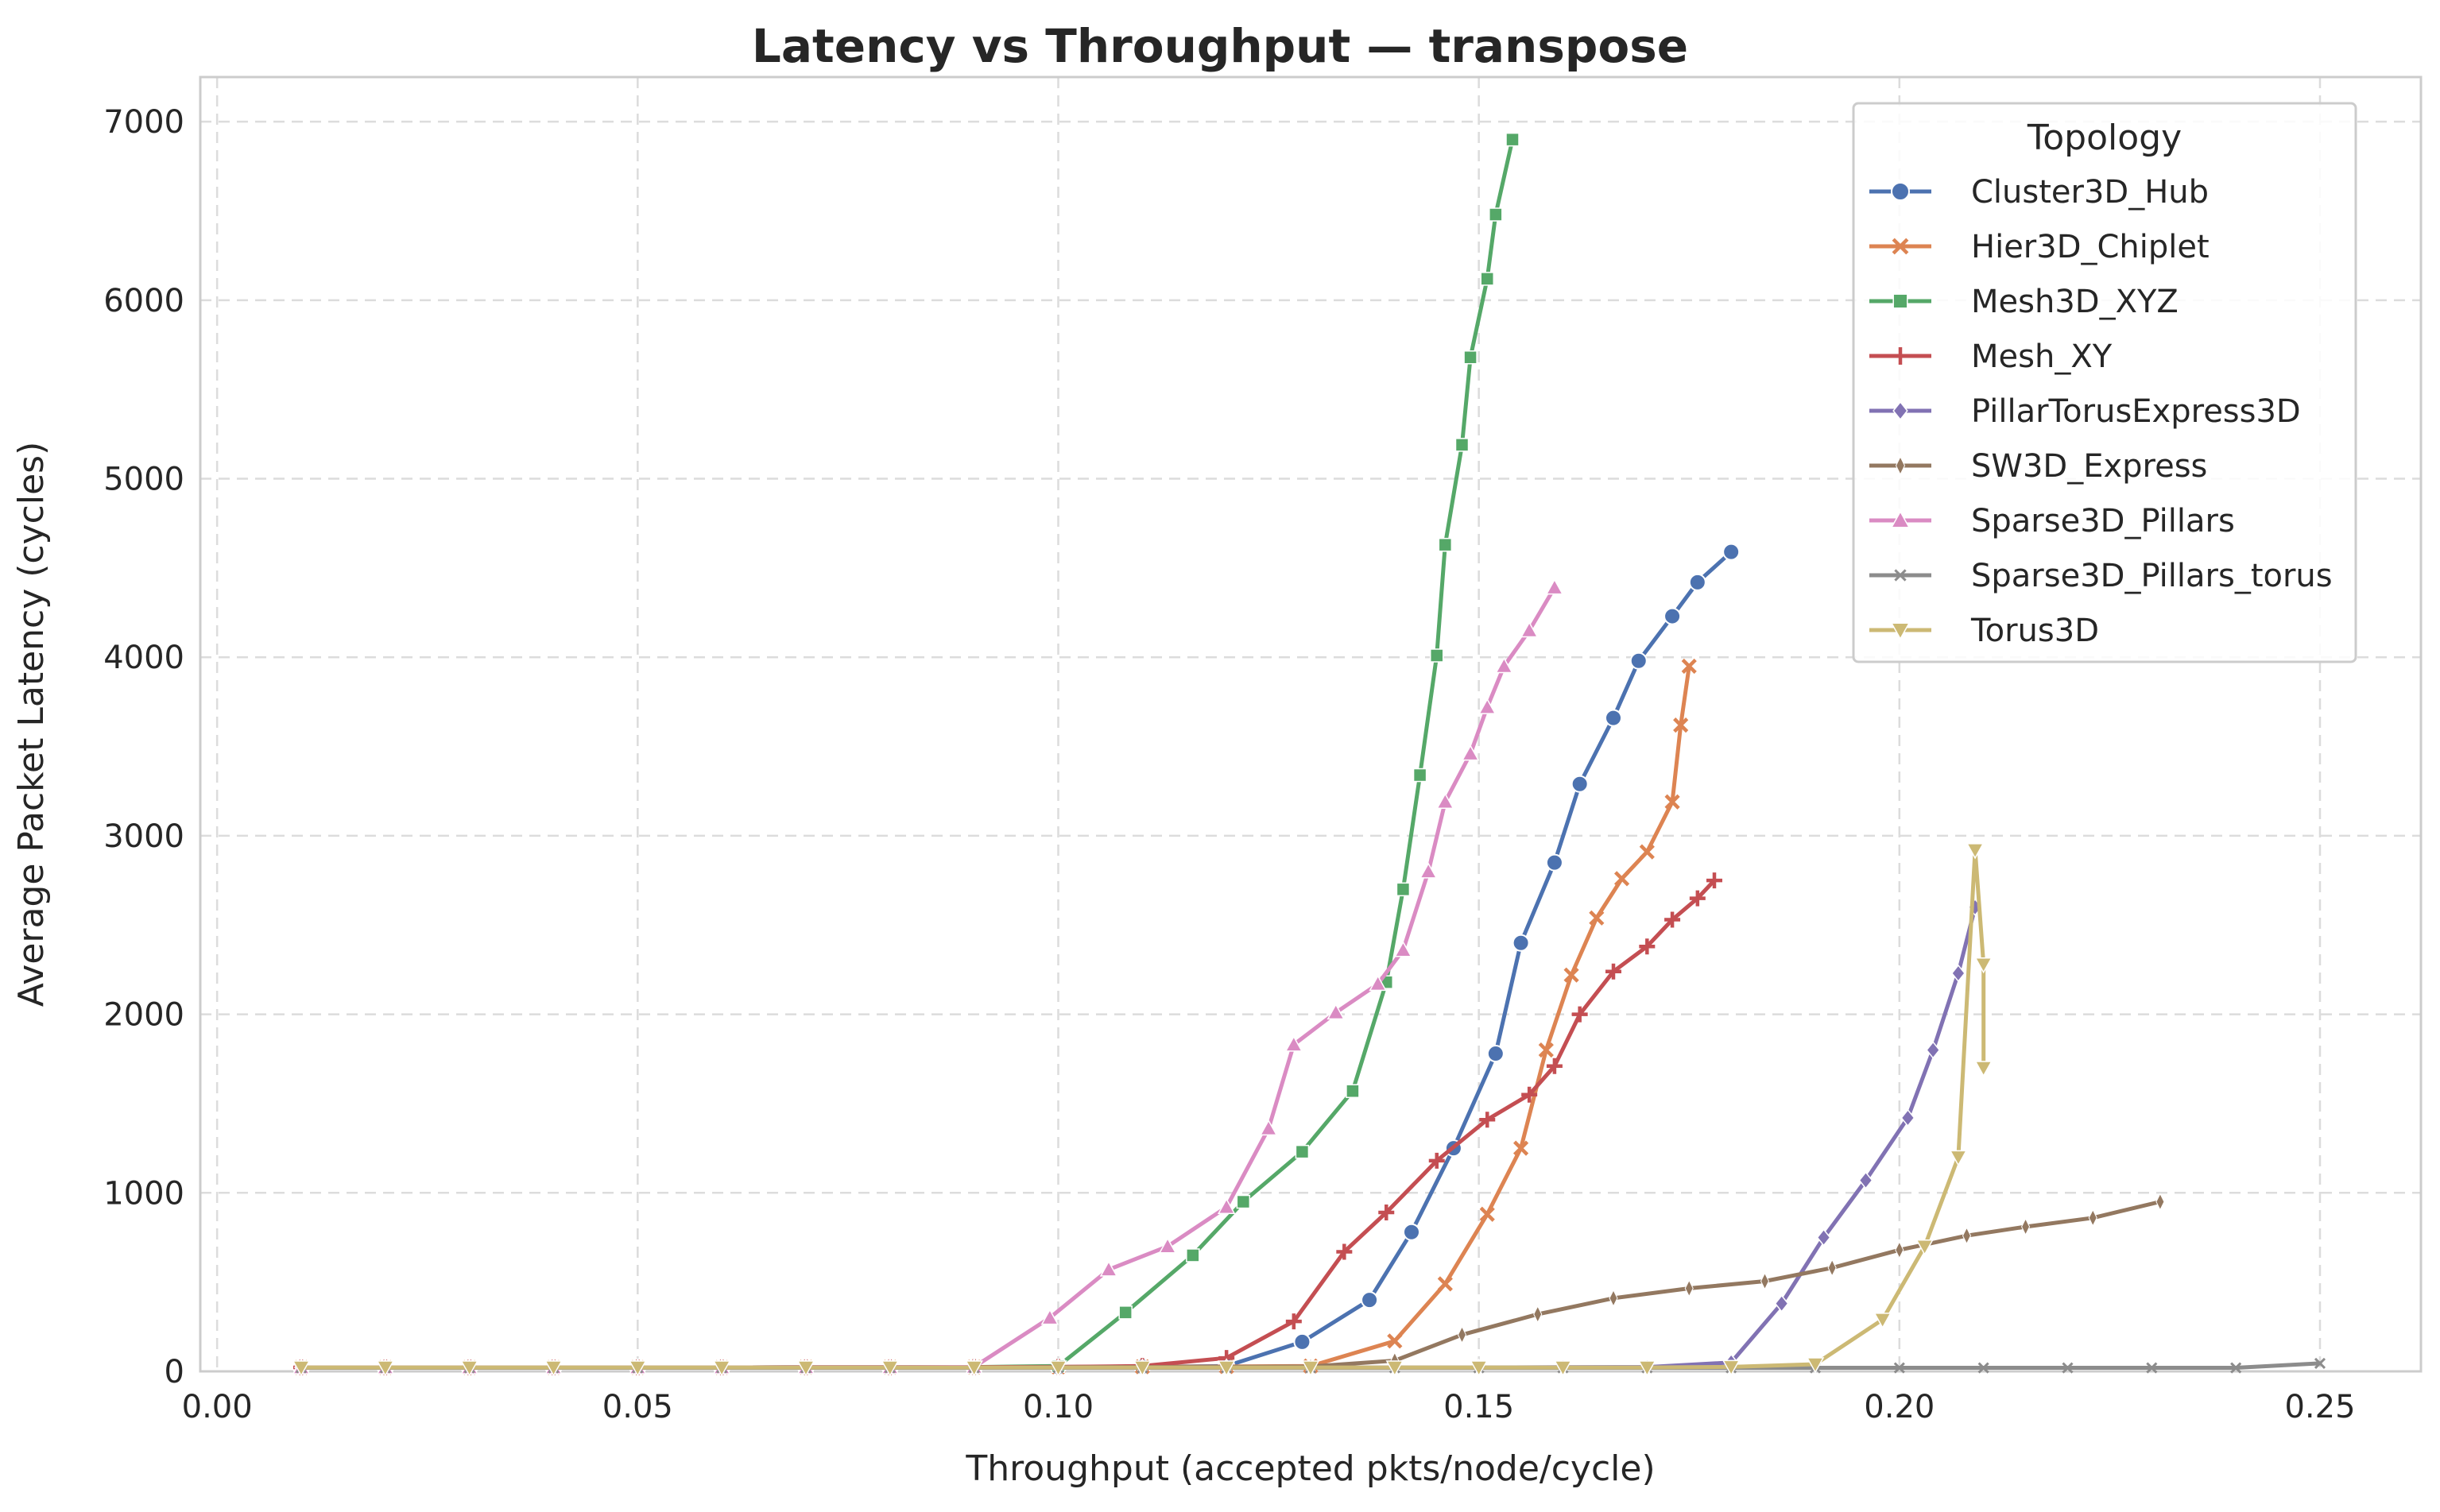 This screenshot has width=2440, height=1512. Describe the element at coordinates (2075, 302) in the screenshot. I see `legend-label: Mesh3D_XYZ` at that location.